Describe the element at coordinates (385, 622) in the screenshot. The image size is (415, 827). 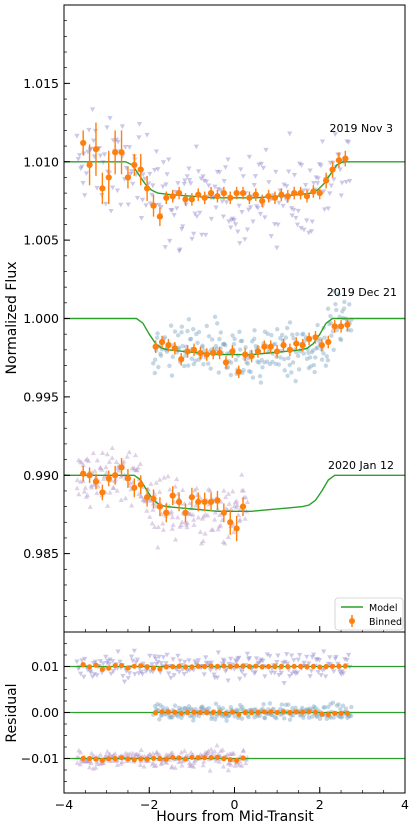
I see `legend-binned-label: Binned` at that location.